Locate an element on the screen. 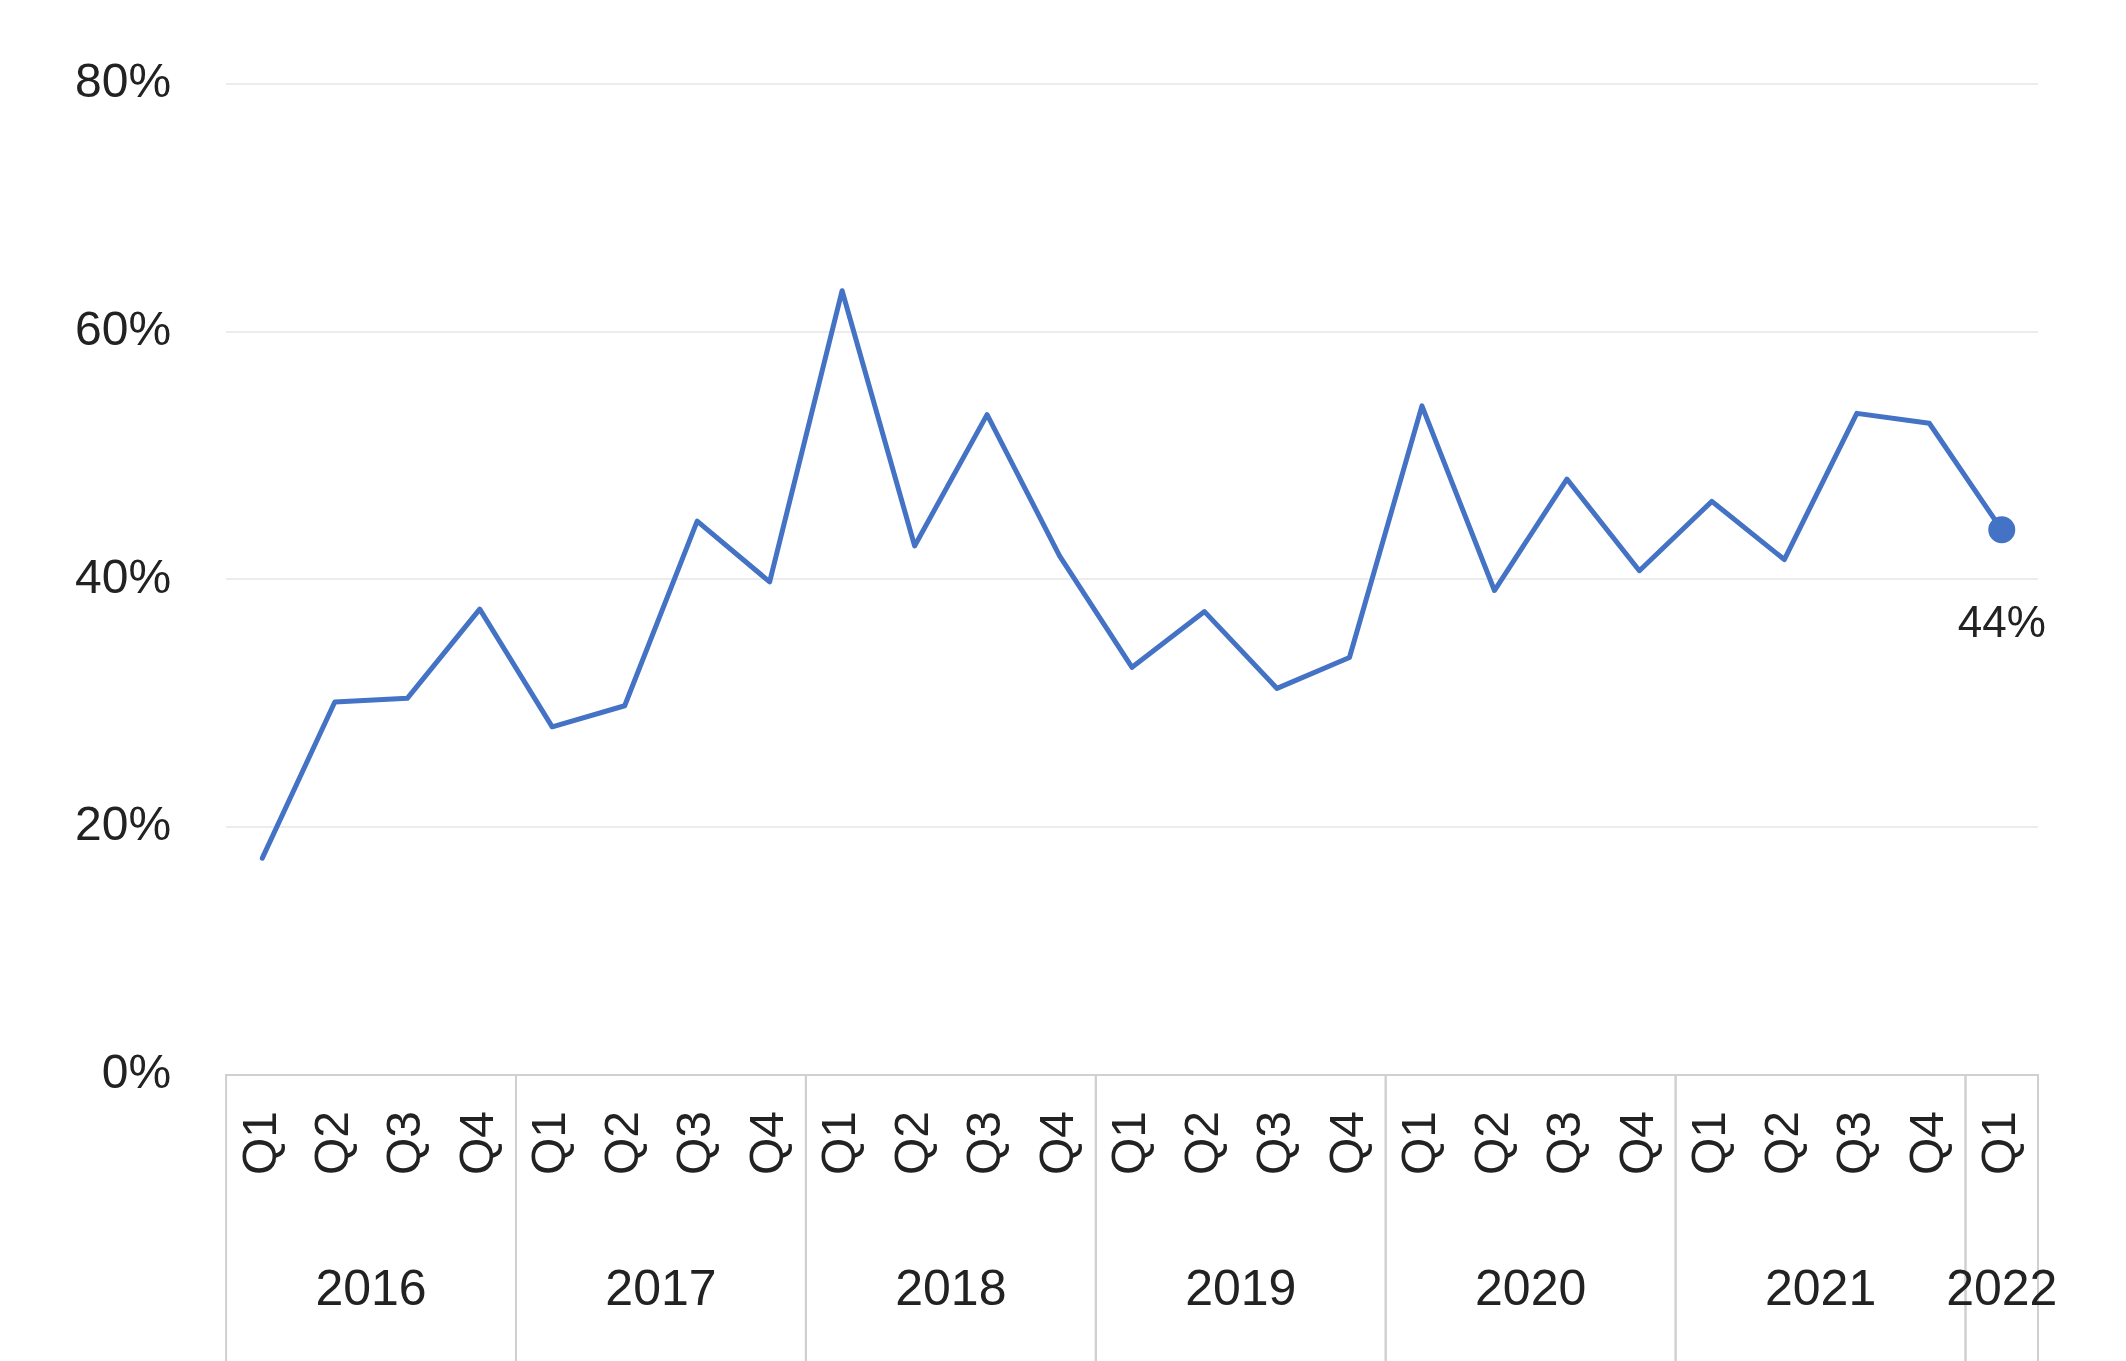  y-tick-label: 20% is located at coordinates (123, 824).